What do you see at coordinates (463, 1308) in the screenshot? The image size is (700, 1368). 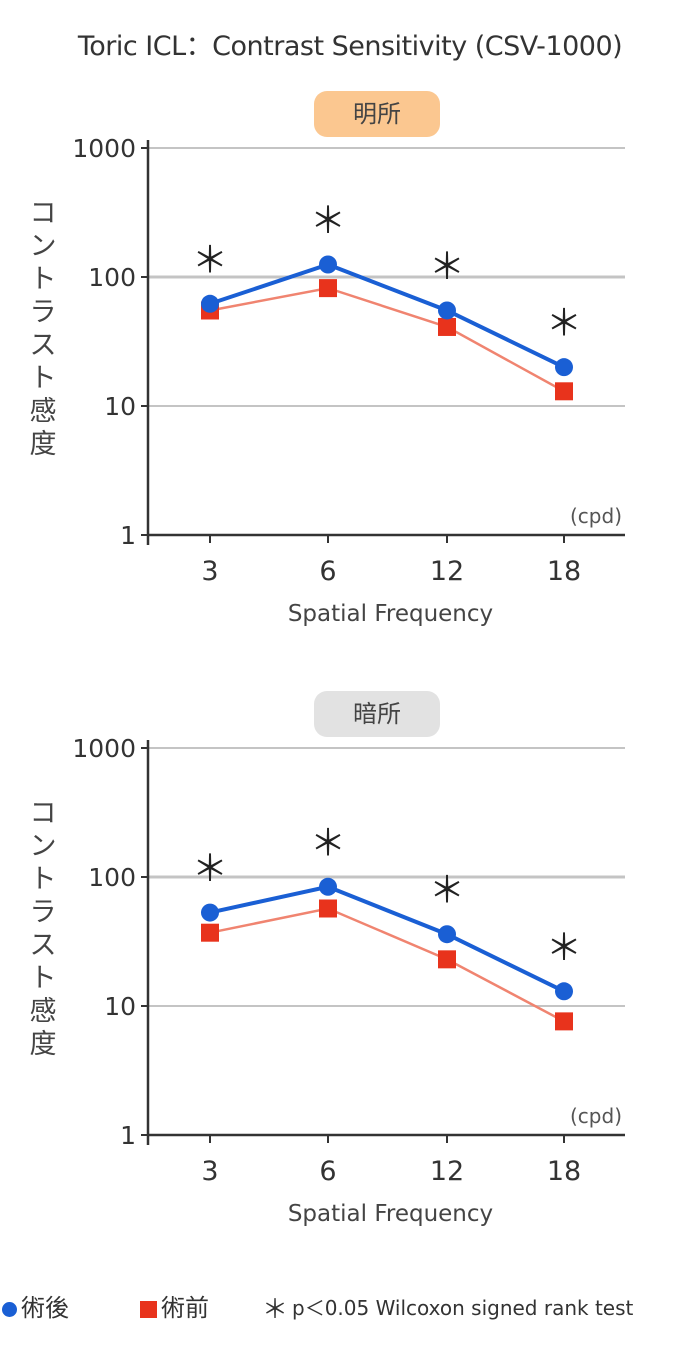 I see `legend-significance-label: p＜0.05 Wilcoxon signed rank test` at bounding box center [463, 1308].